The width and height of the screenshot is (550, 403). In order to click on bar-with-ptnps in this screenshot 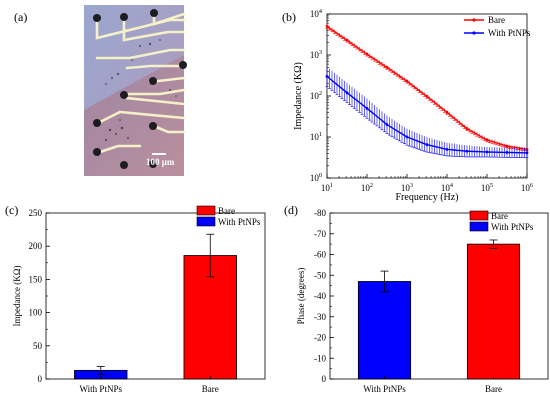, I will do `click(384, 330)`.